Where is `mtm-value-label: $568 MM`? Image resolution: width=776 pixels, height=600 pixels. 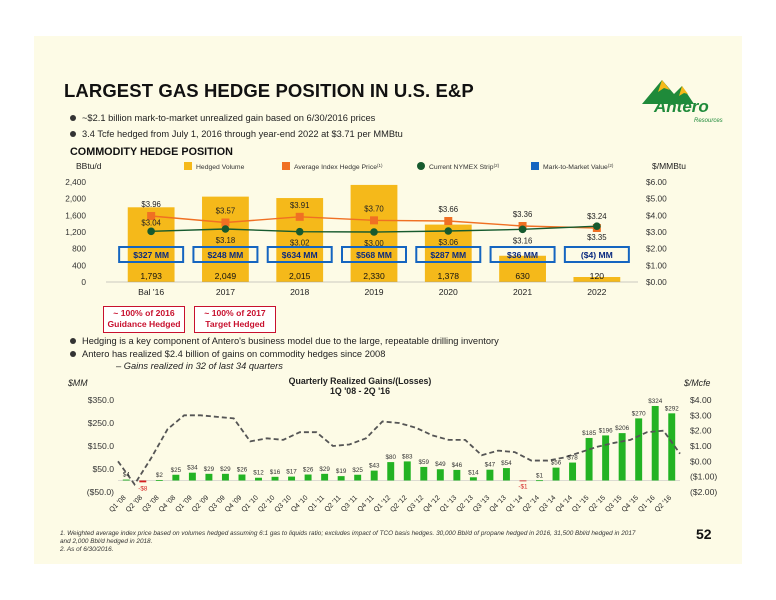
mtm-value-label: $568 MM is located at coordinates (374, 255).